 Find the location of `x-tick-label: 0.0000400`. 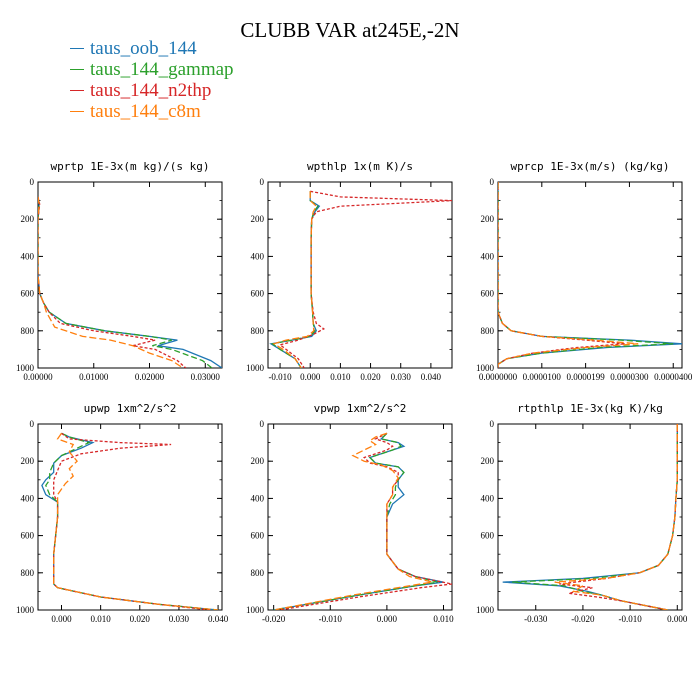

x-tick-label: 0.0000400 is located at coordinates (673, 377).